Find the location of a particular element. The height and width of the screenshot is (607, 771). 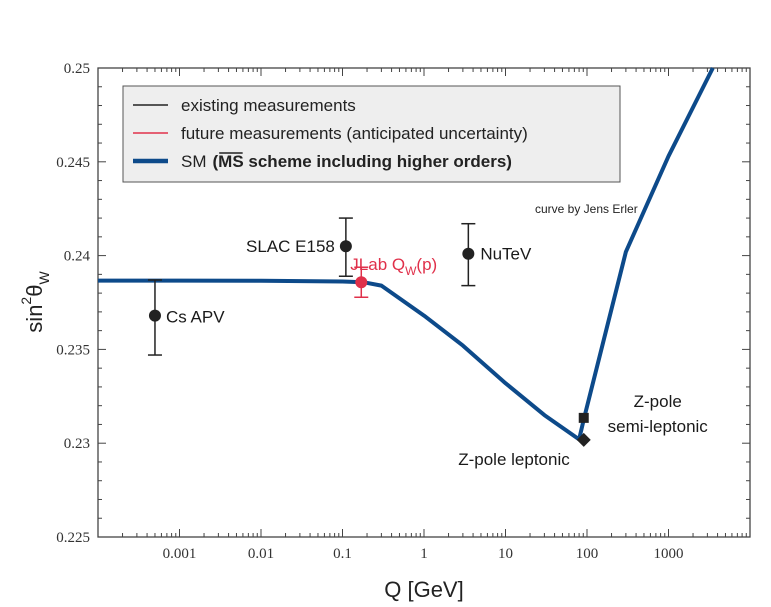

x-axis-title: Q [GeV] is located at coordinates (423, 589).